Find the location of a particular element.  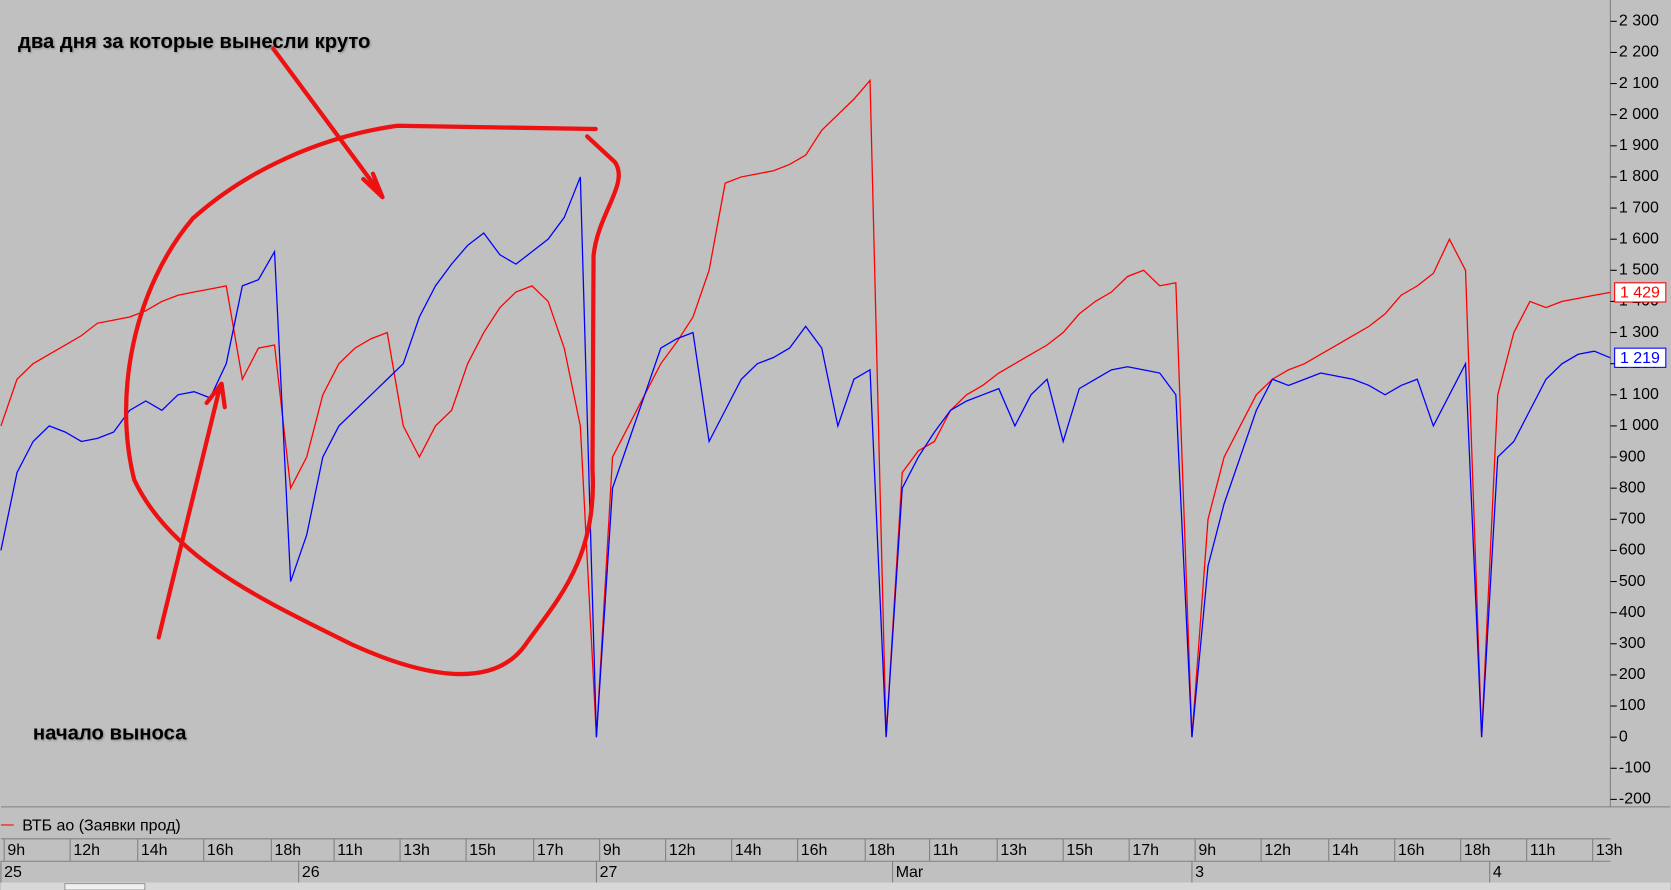

y-tick-label: -100 is located at coordinates (1635, 767).